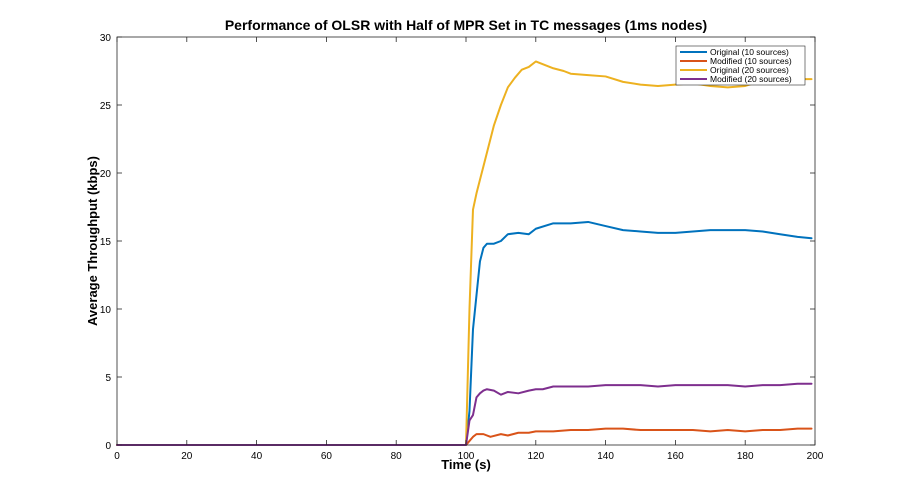  Describe the element at coordinates (117, 456) in the screenshot. I see `x-tick-label: 0` at that location.